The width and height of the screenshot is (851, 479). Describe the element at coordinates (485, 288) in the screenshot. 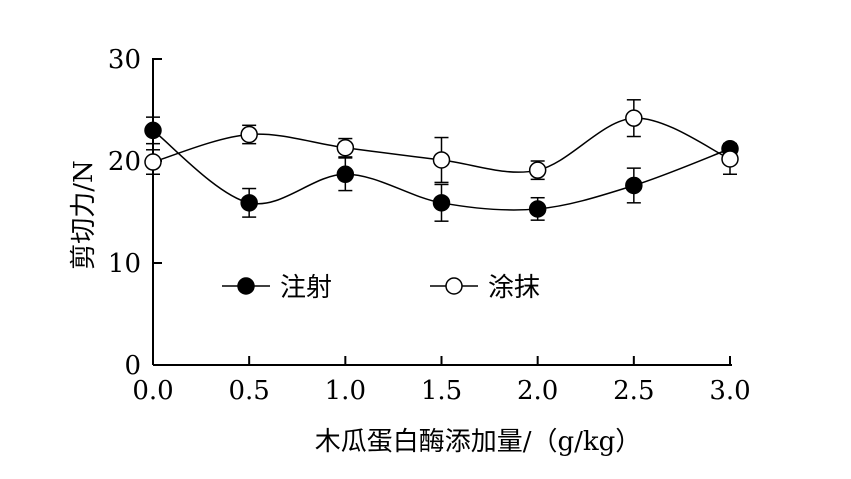

I see `legend-item-smear: 涂抹` at that location.